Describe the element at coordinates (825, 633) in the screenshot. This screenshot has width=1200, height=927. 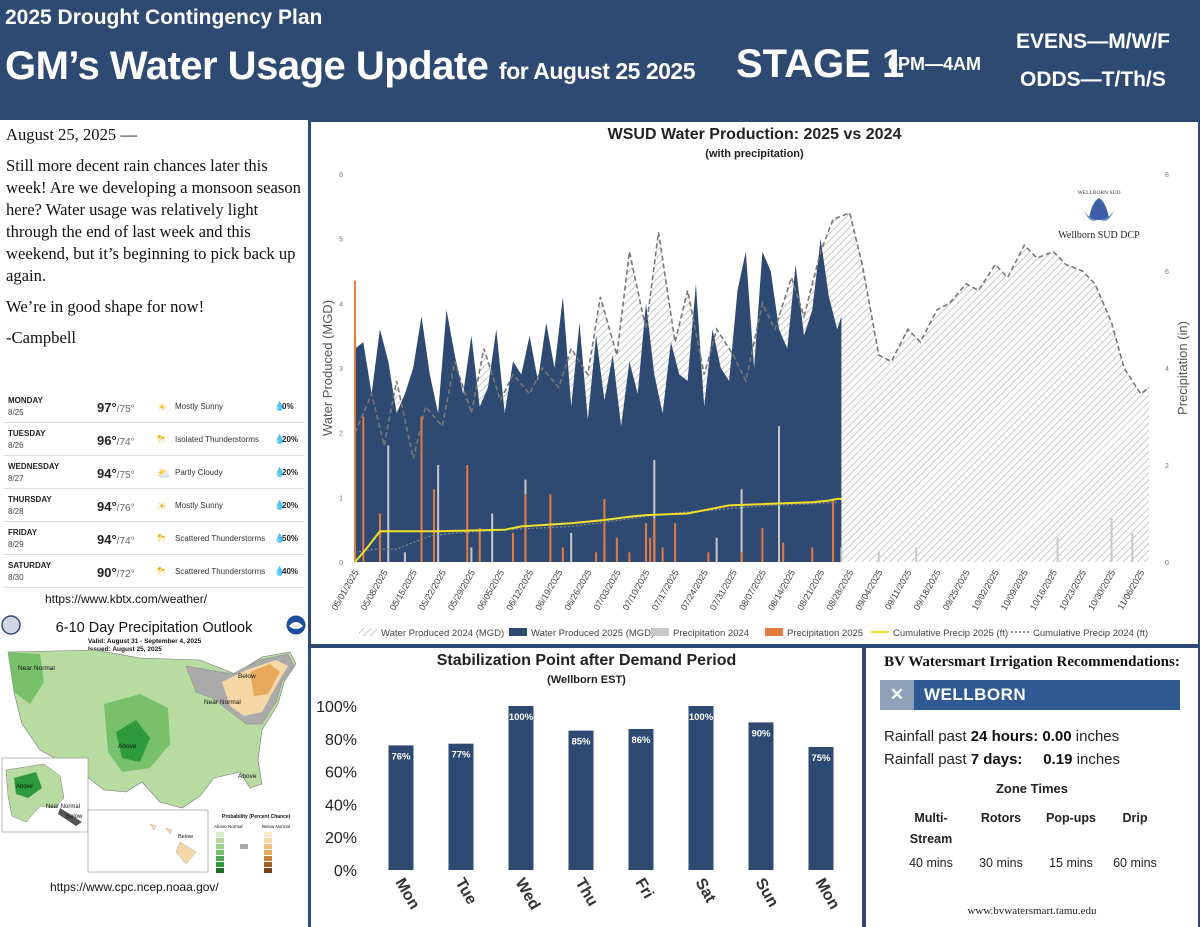
I see `legend-label: Precipitation 2025` at that location.